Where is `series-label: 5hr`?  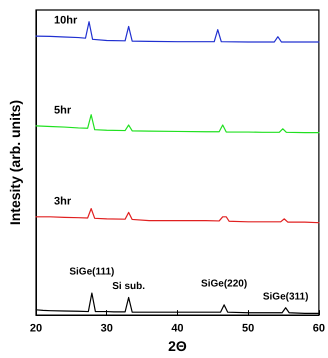 series-label: 5hr is located at coordinates (63, 110).